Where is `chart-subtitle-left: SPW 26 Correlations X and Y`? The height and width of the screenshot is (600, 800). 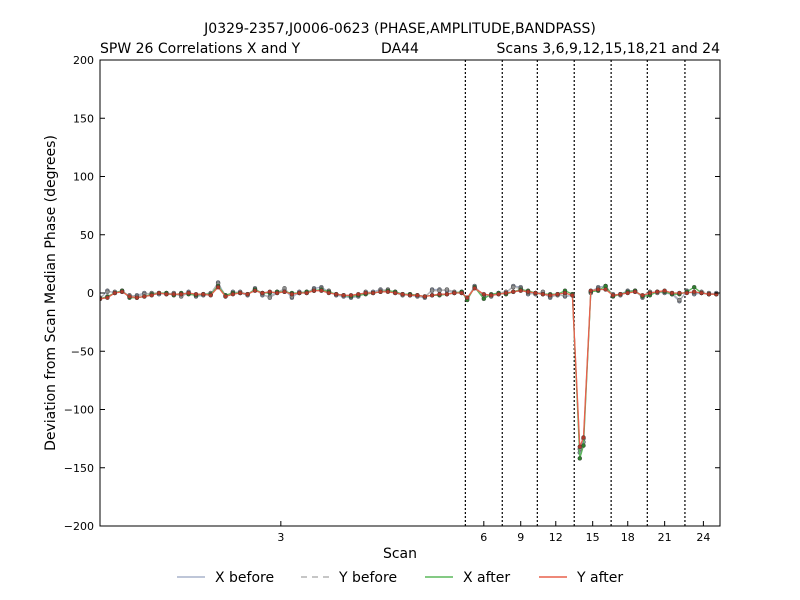 chart-subtitle-left: SPW 26 Correlations X and Y is located at coordinates (200, 49).